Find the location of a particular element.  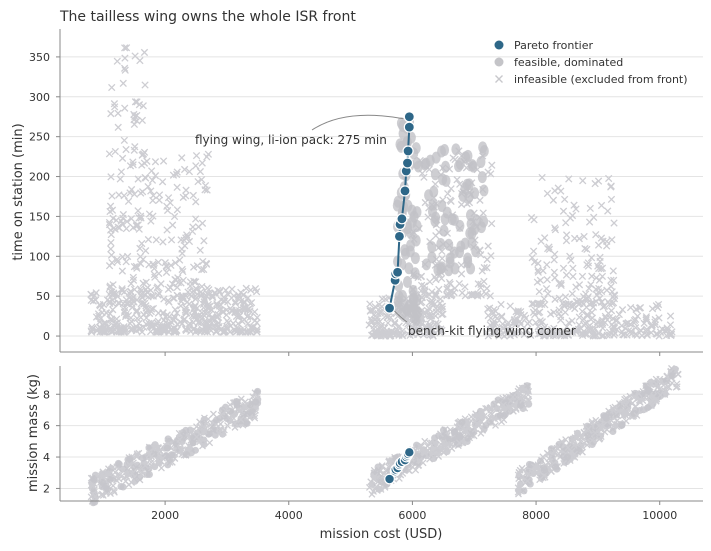

bottom-pareto-frontier is located at coordinates (399, 465).